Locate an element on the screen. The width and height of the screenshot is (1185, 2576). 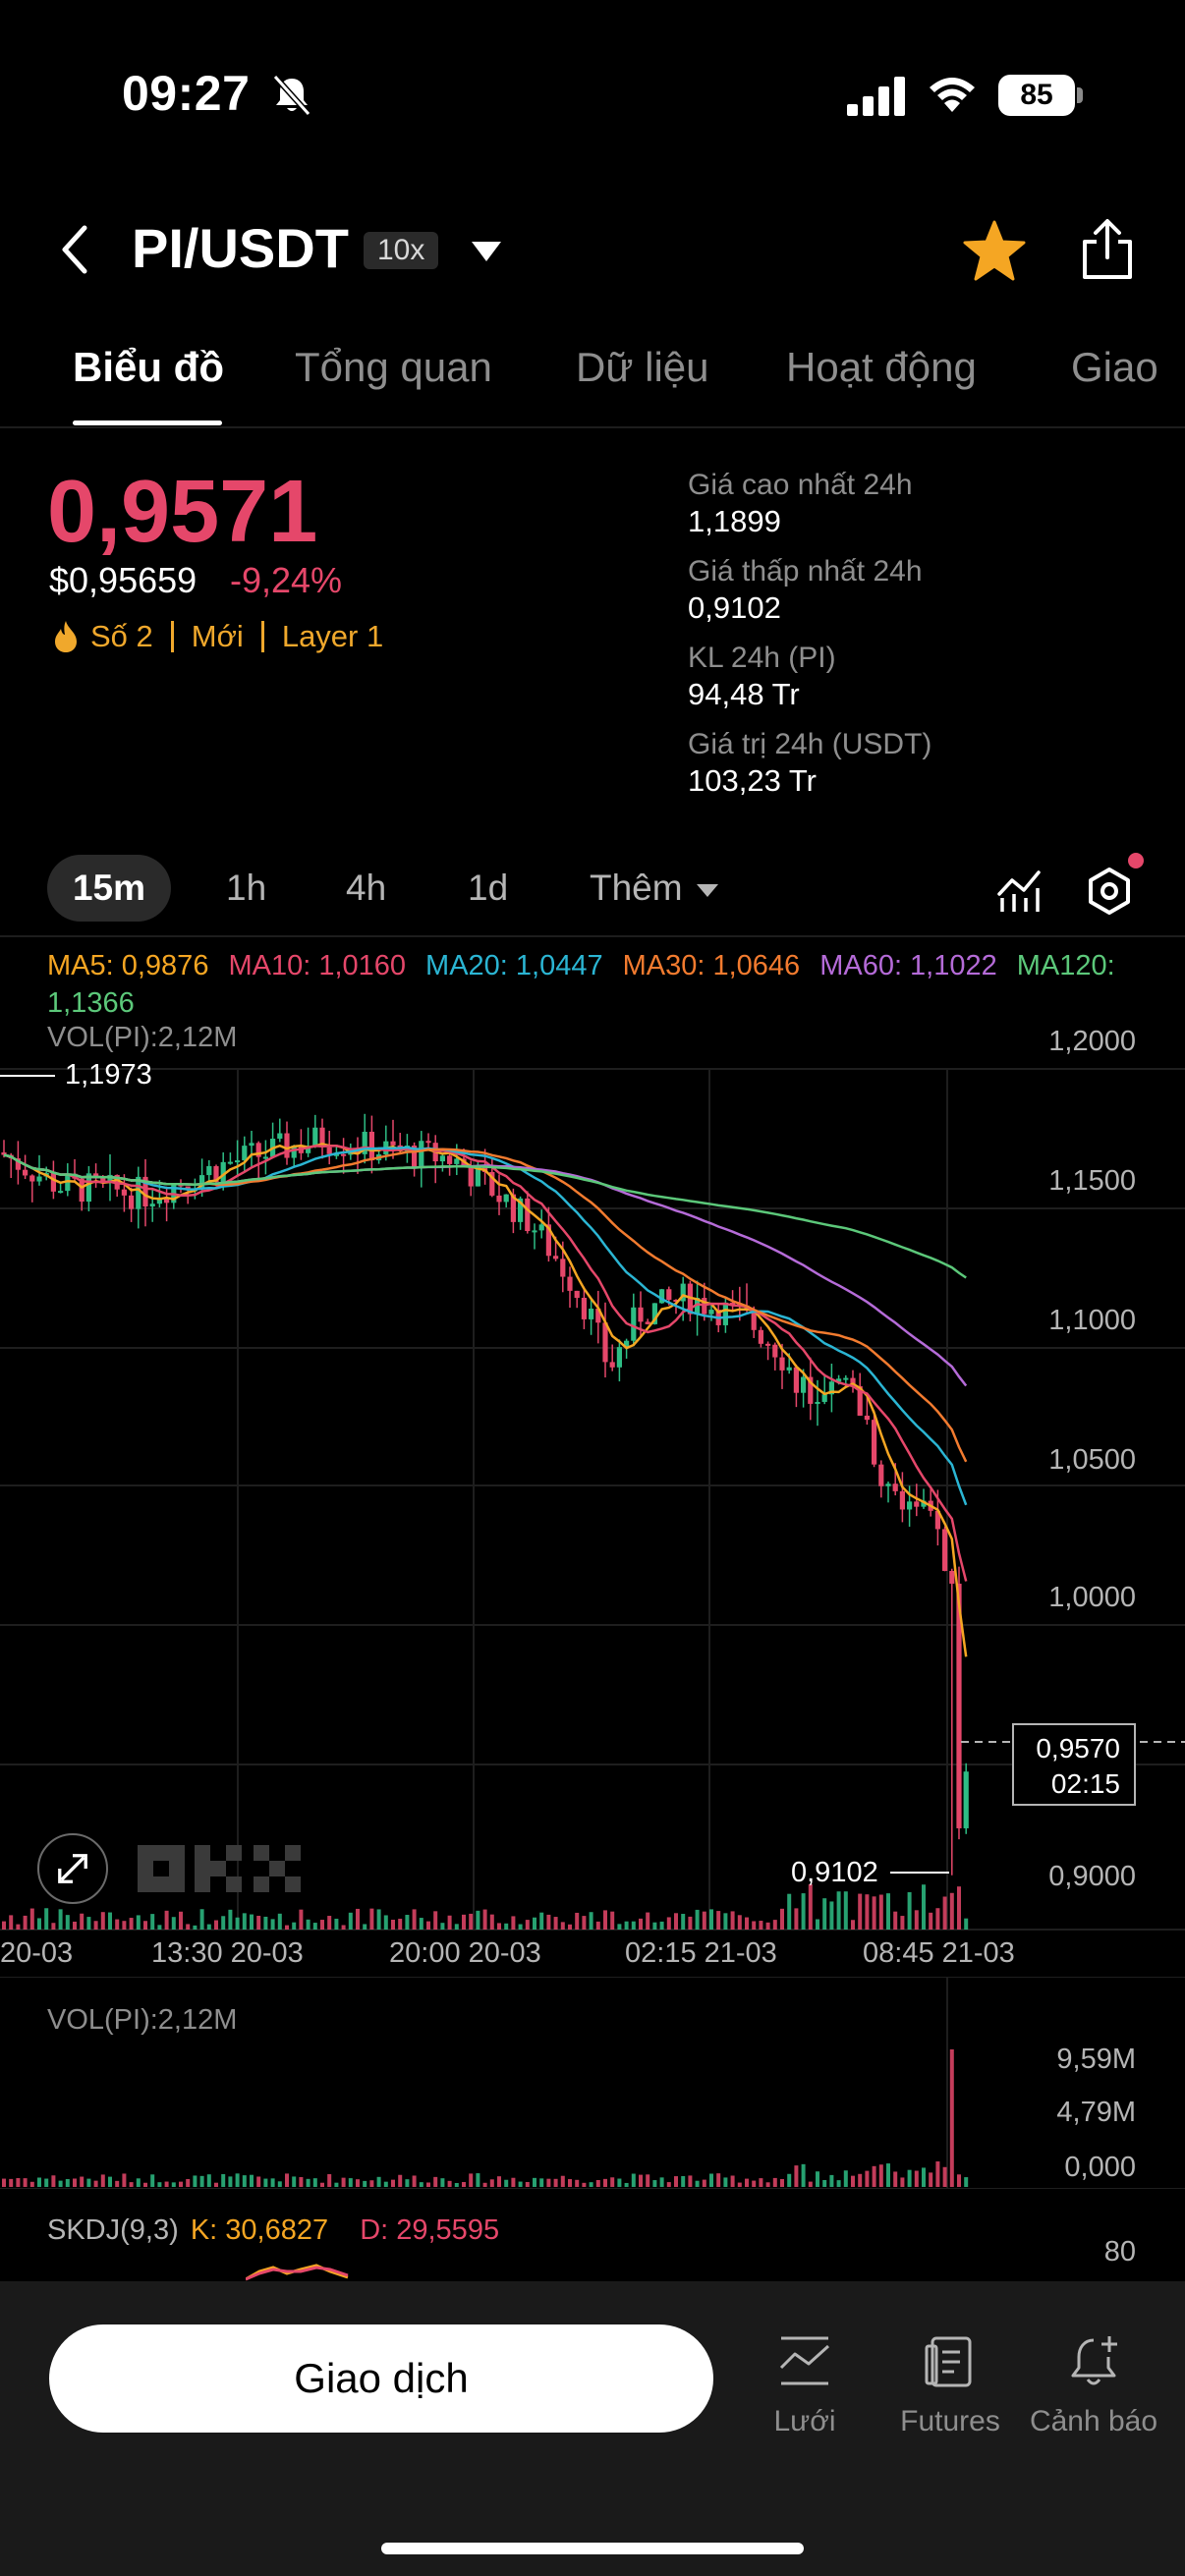
tag-new: Mới is located at coordinates (217, 636).